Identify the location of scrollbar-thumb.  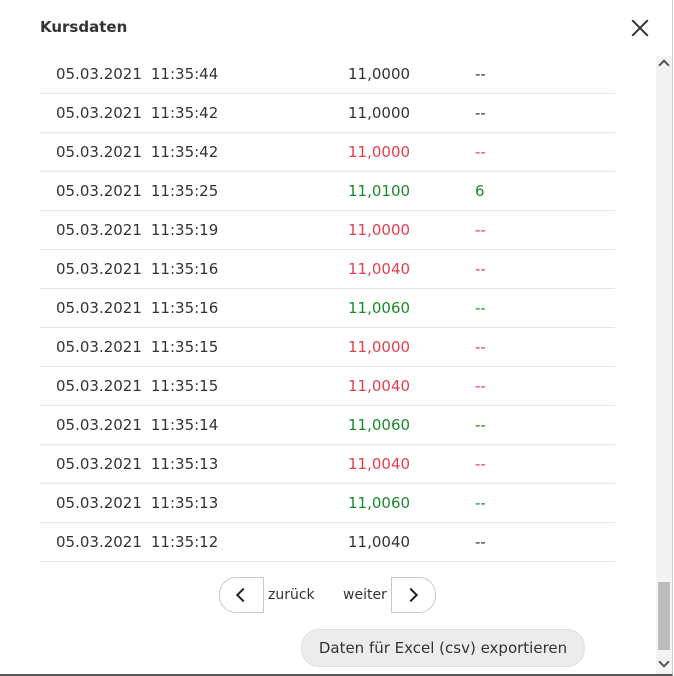
(664, 616).